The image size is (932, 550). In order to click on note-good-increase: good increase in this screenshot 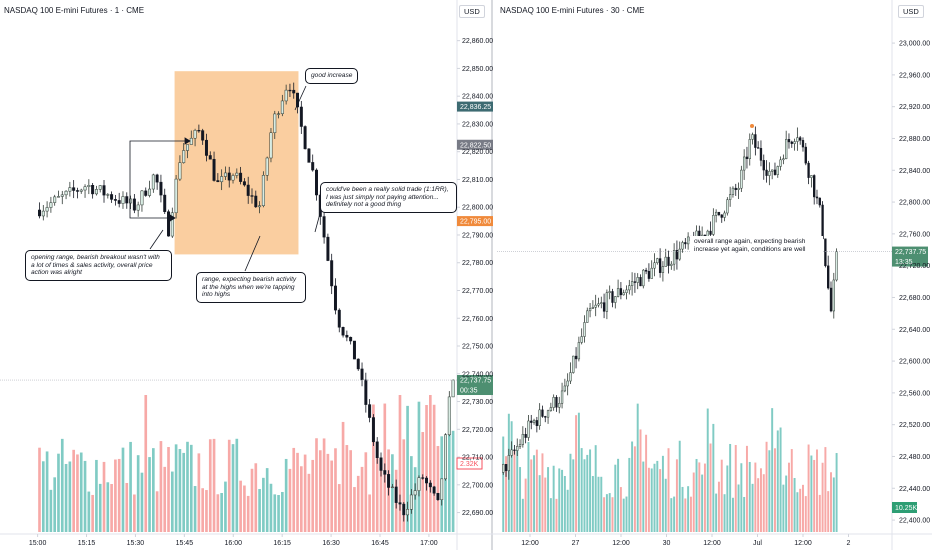, I will do `click(332, 76)`.